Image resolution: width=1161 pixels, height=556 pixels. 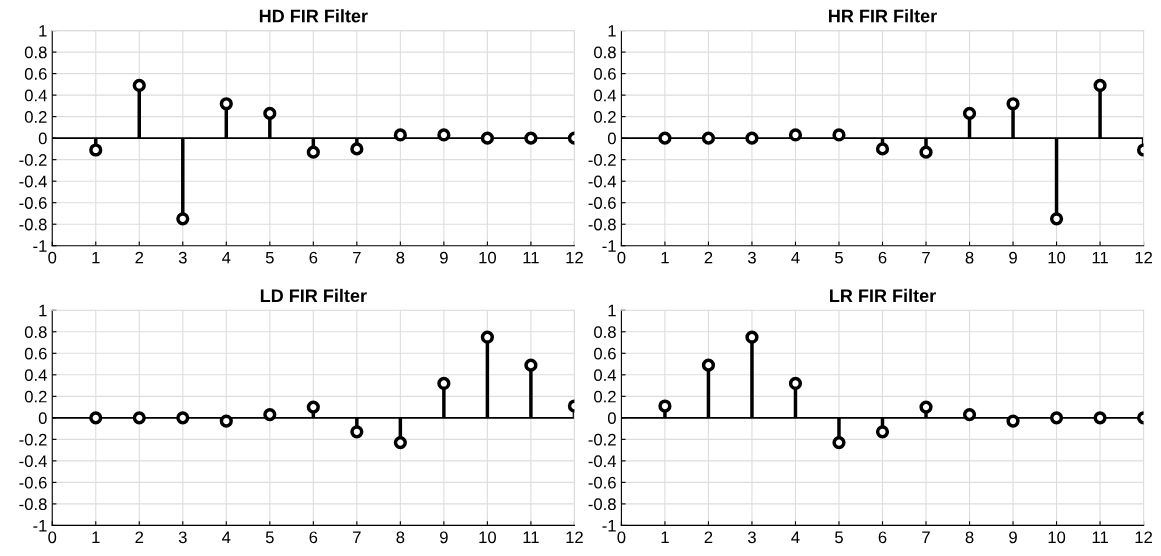 What do you see at coordinates (883, 16) in the screenshot?
I see `chart-title: HR FIR Filter` at bounding box center [883, 16].